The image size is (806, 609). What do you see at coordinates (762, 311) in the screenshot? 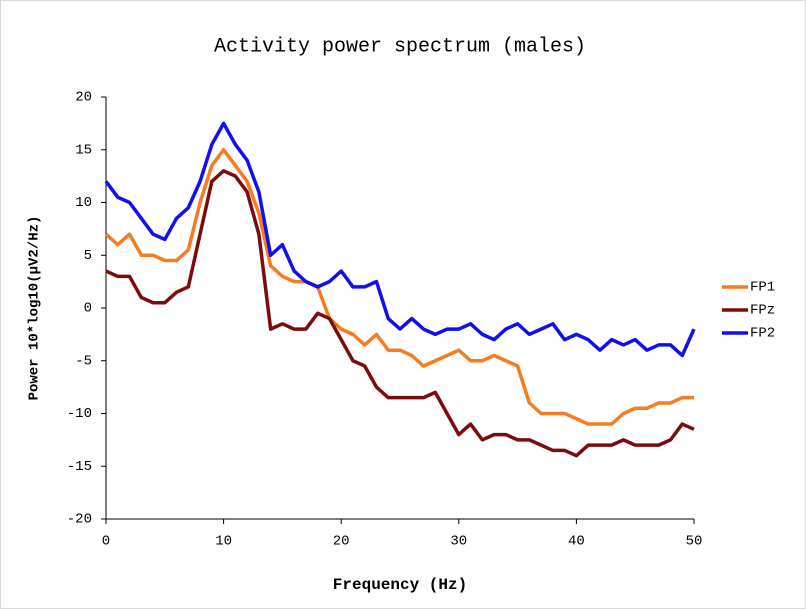
I see `legend-label: FPz` at bounding box center [762, 311].